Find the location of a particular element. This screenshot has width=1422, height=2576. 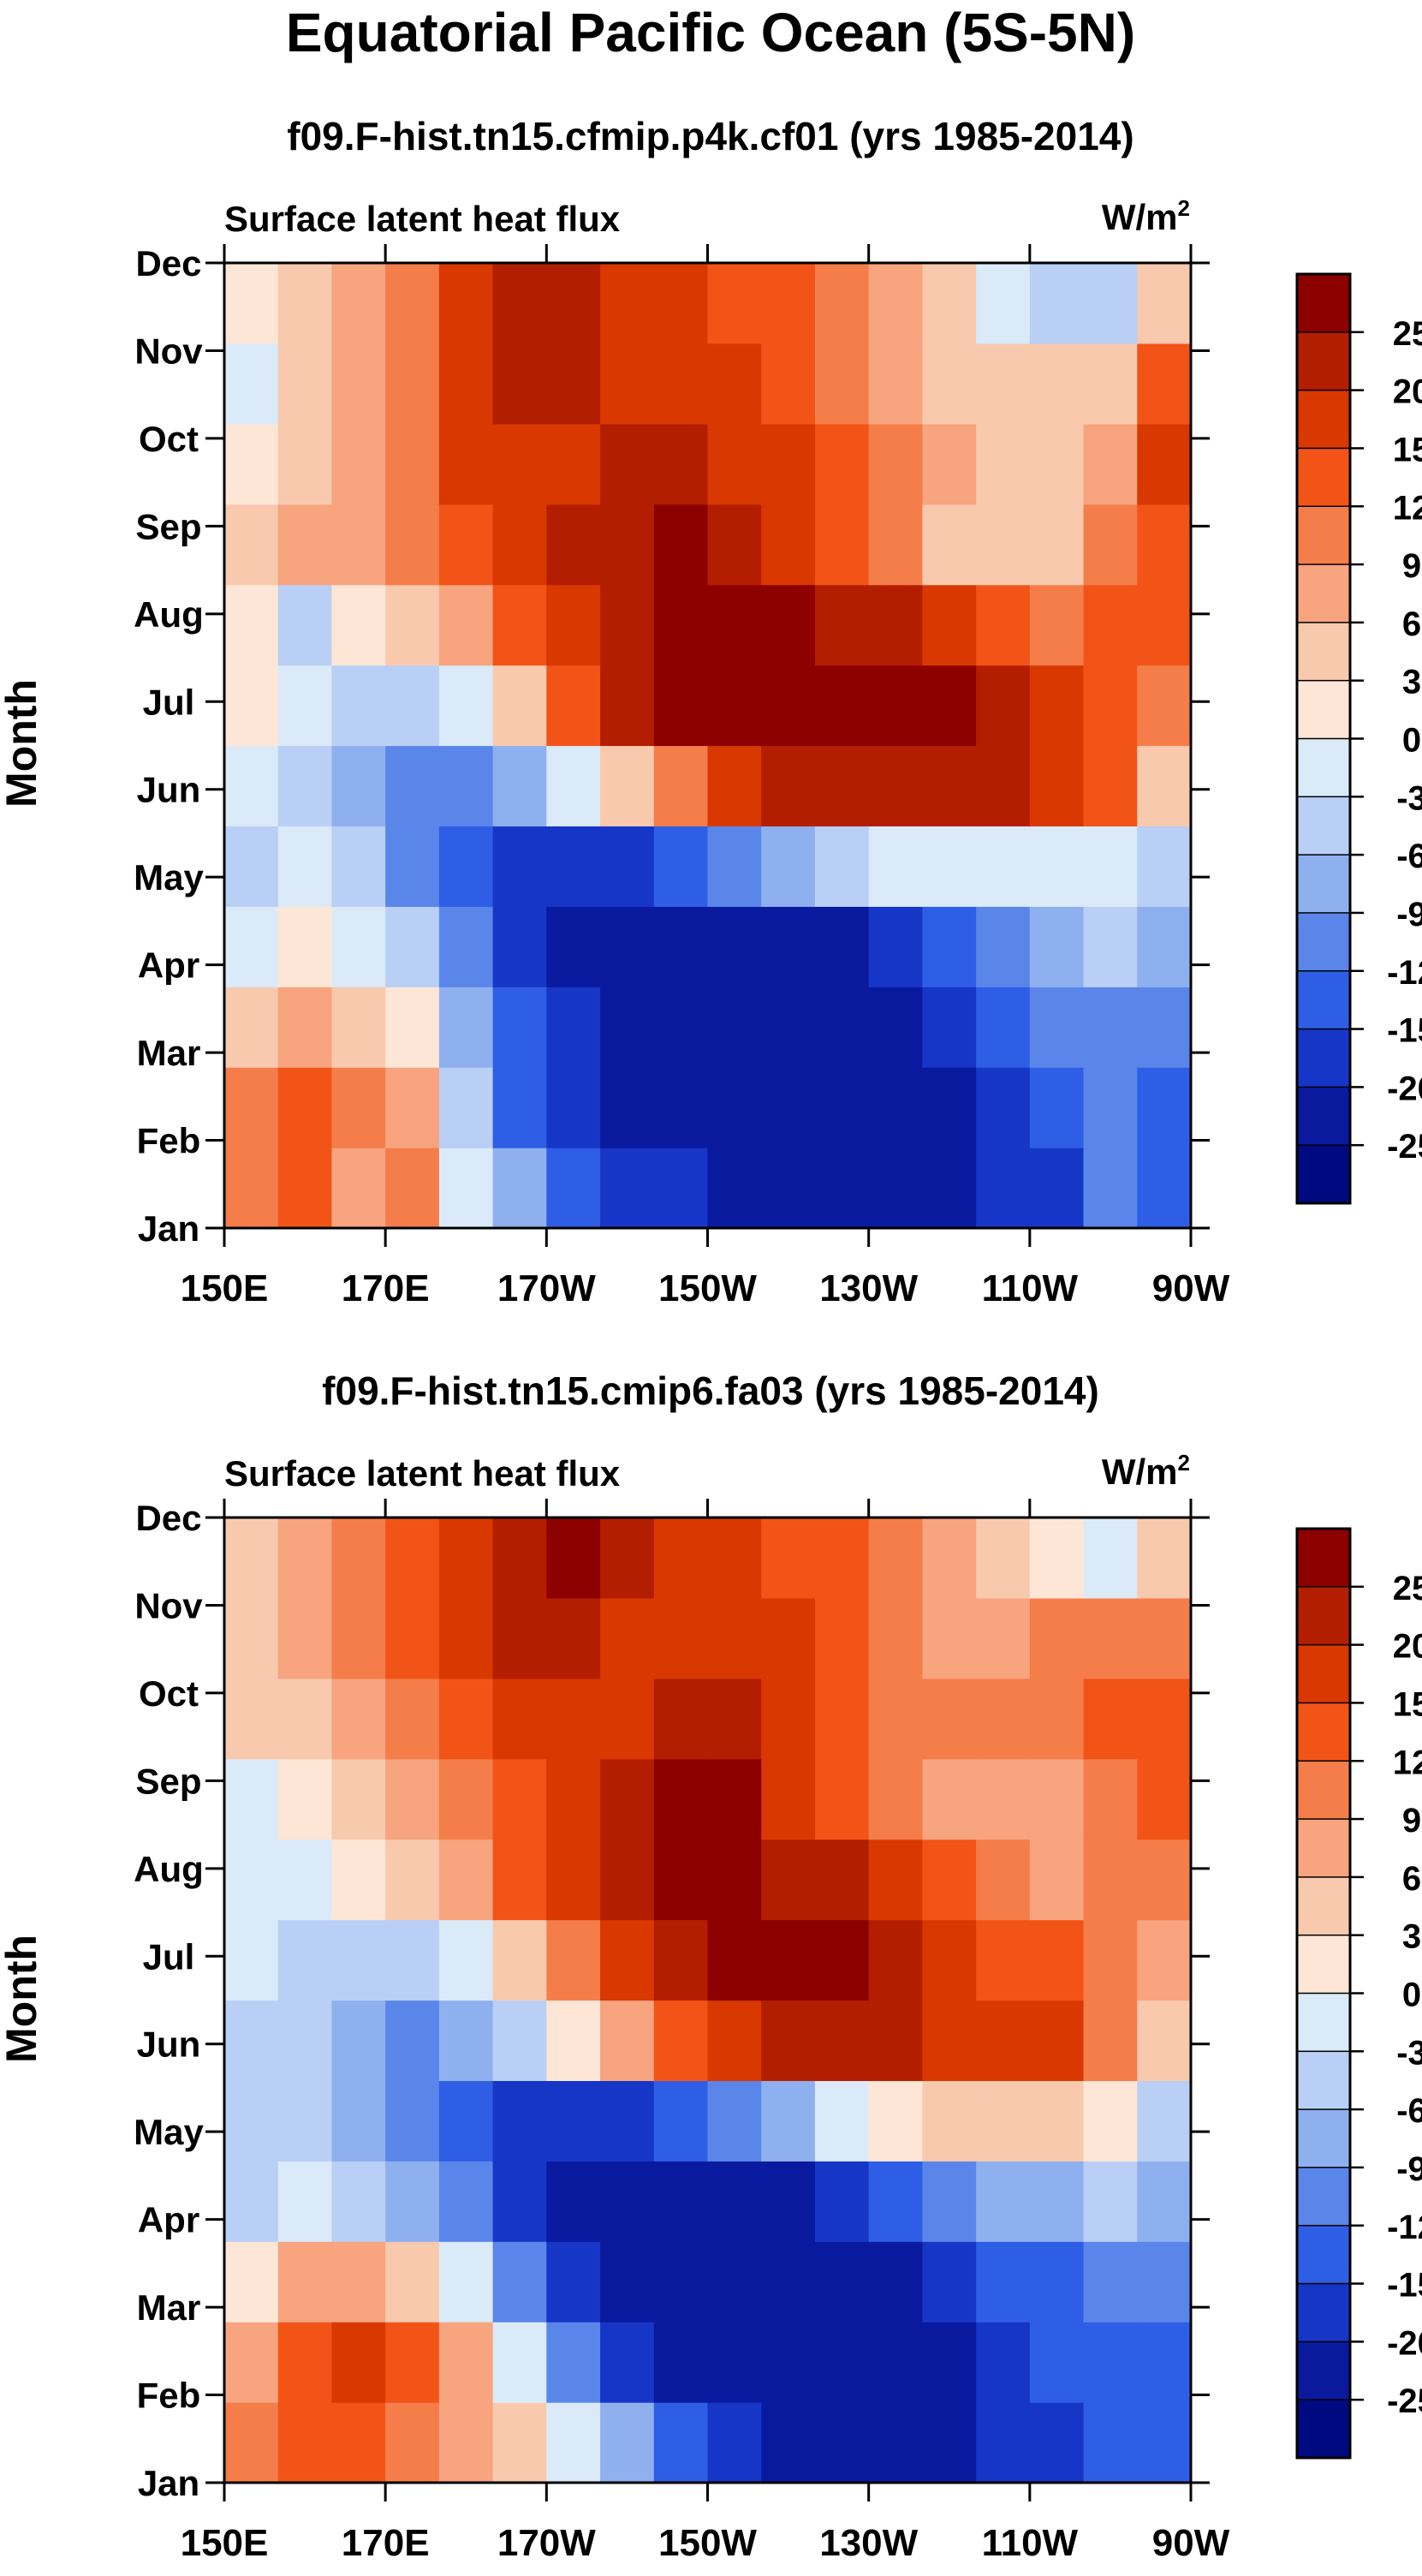

colorbar-label: 9 is located at coordinates (1411, 566).